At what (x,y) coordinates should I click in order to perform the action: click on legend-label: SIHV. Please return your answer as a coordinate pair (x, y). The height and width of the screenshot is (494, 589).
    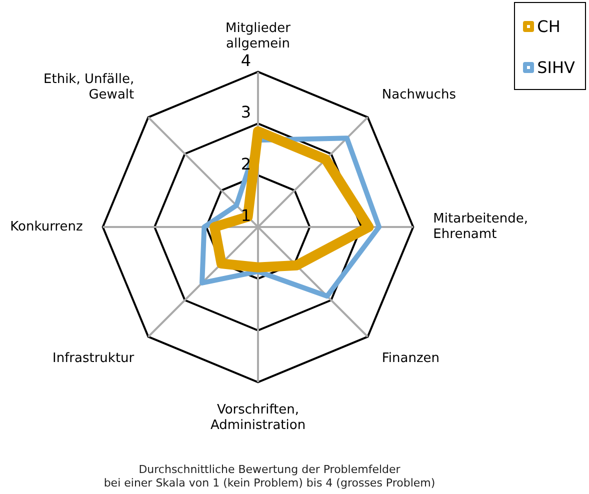
    Looking at the image, I should click on (556, 67).